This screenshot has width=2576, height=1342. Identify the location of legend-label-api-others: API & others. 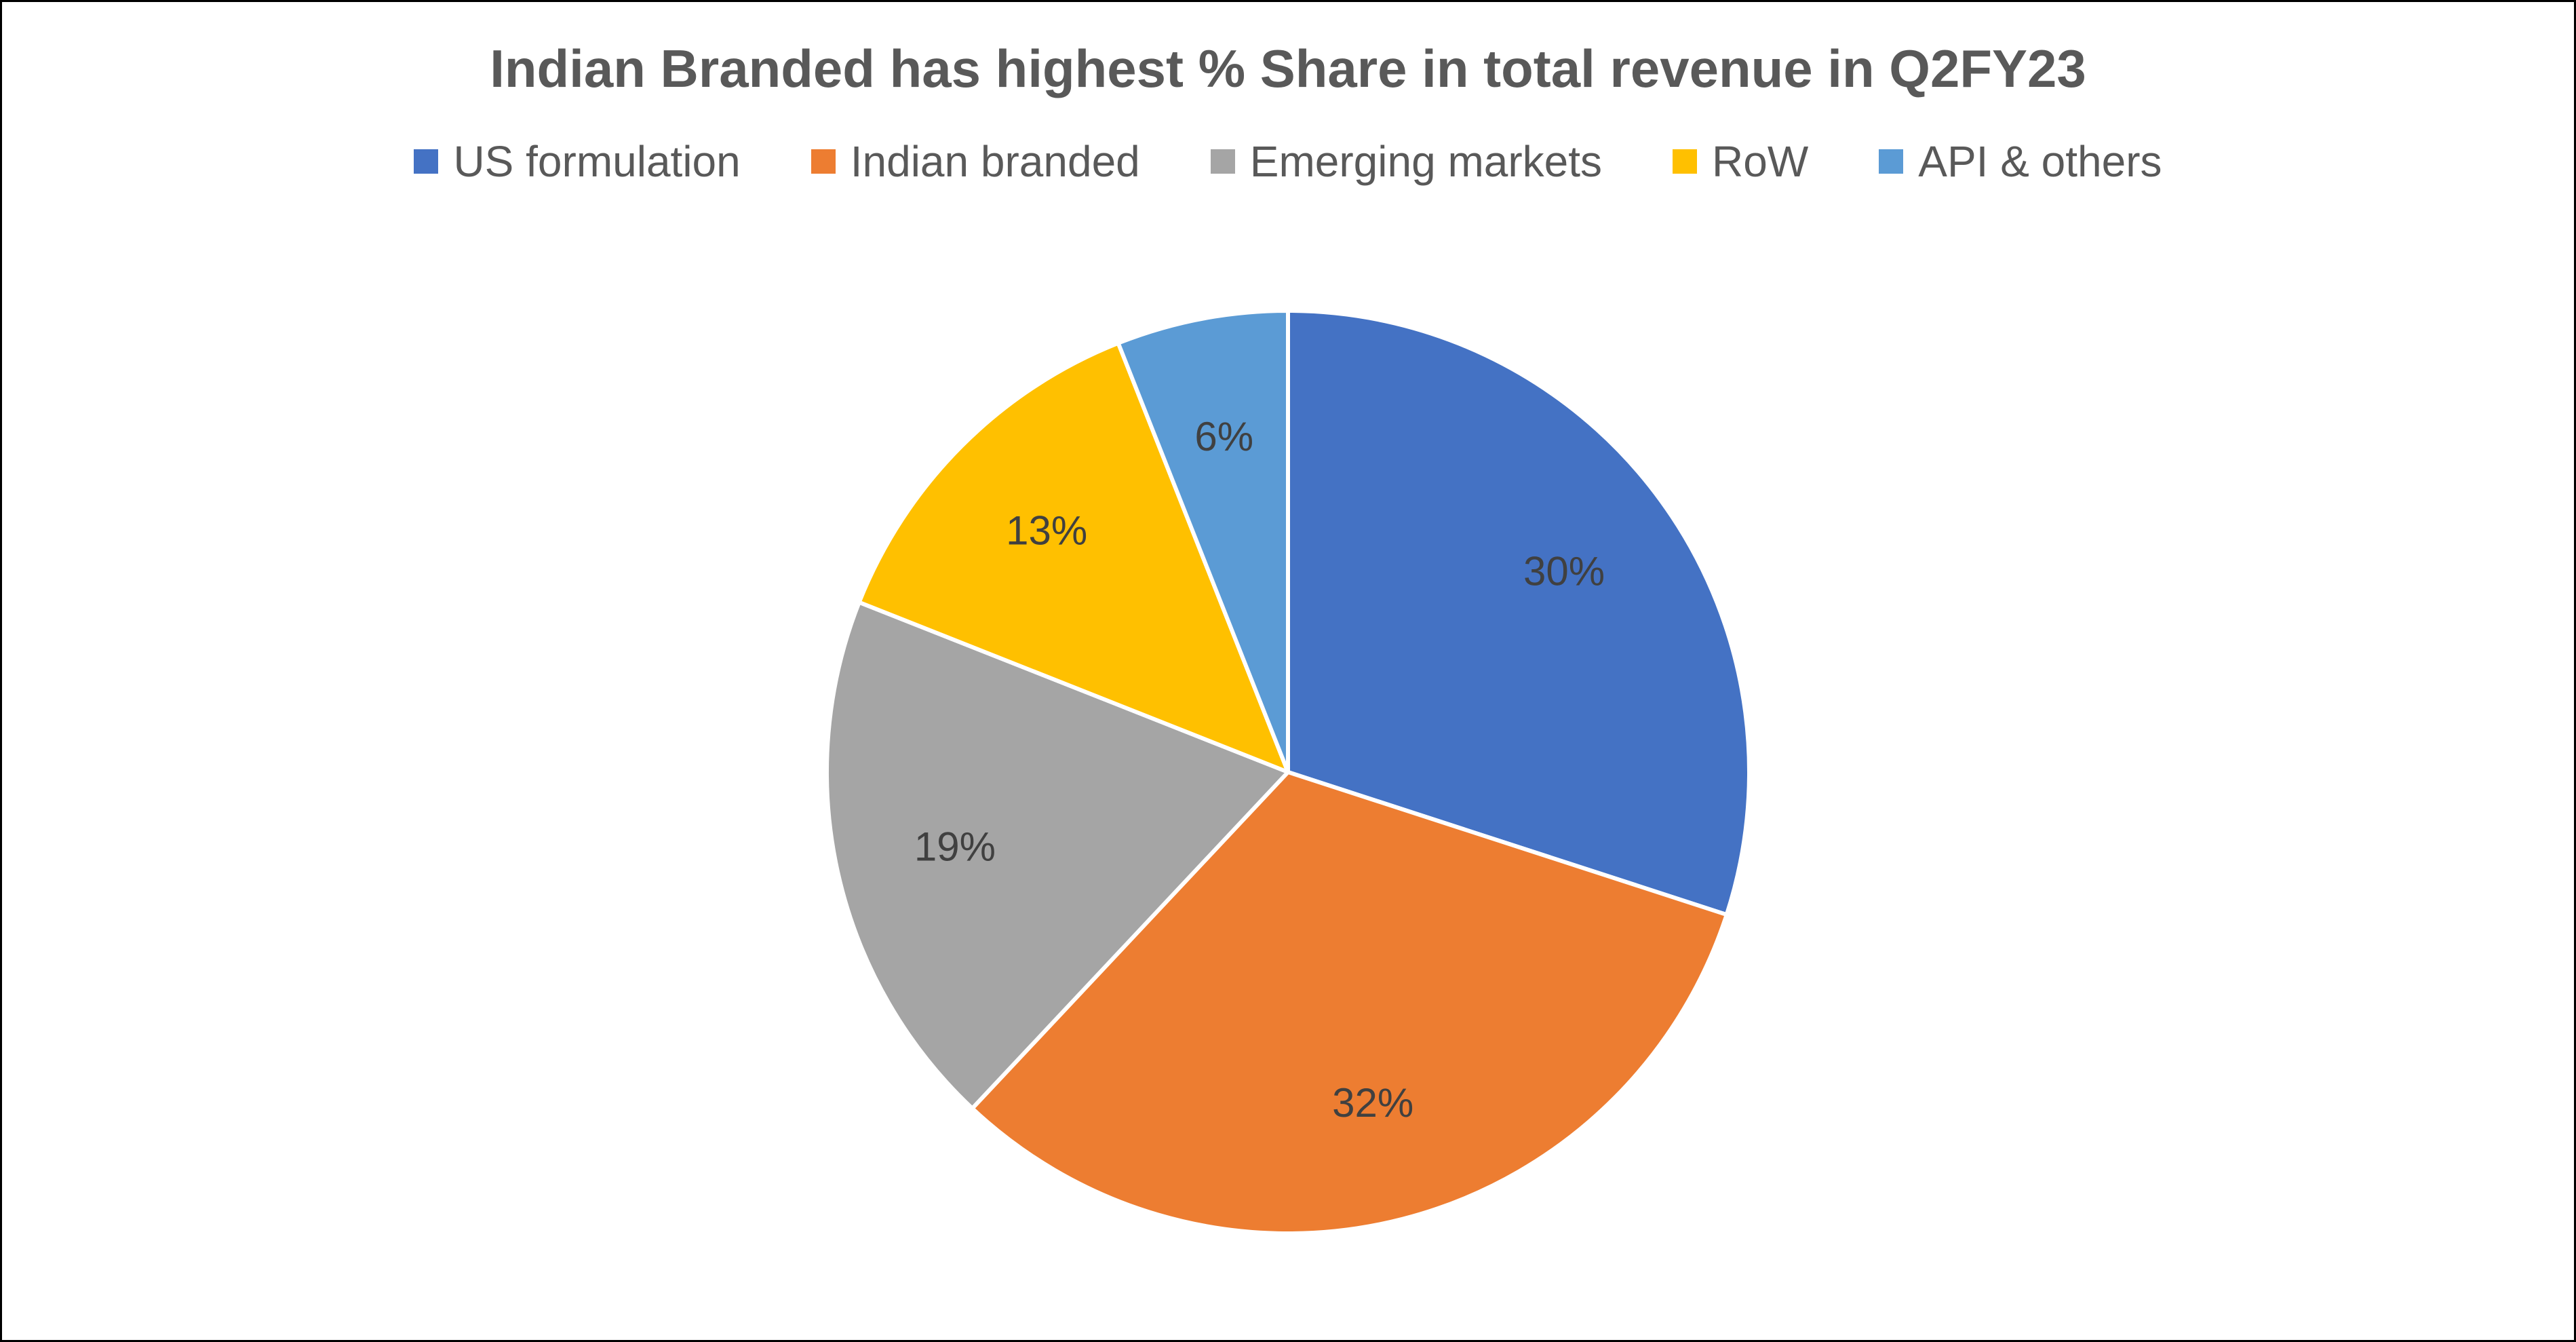
(2040, 161).